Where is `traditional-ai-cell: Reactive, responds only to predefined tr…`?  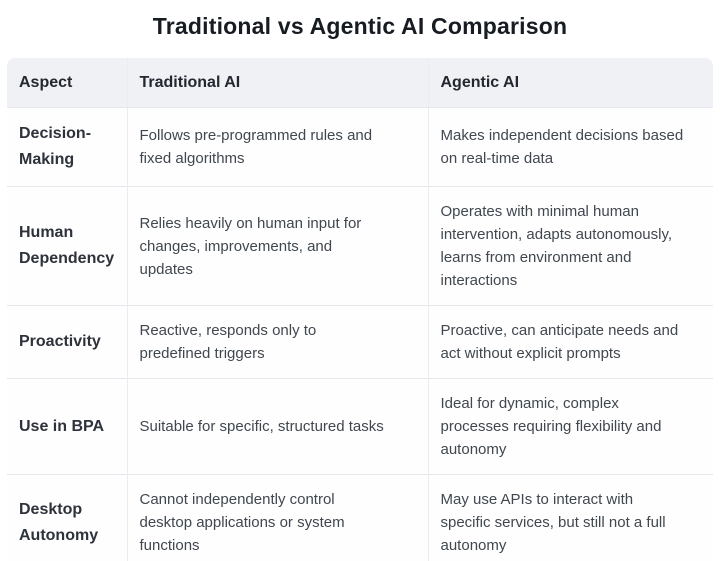
traditional-ai-cell: Reactive, responds only to predefined tr… is located at coordinates (277, 342).